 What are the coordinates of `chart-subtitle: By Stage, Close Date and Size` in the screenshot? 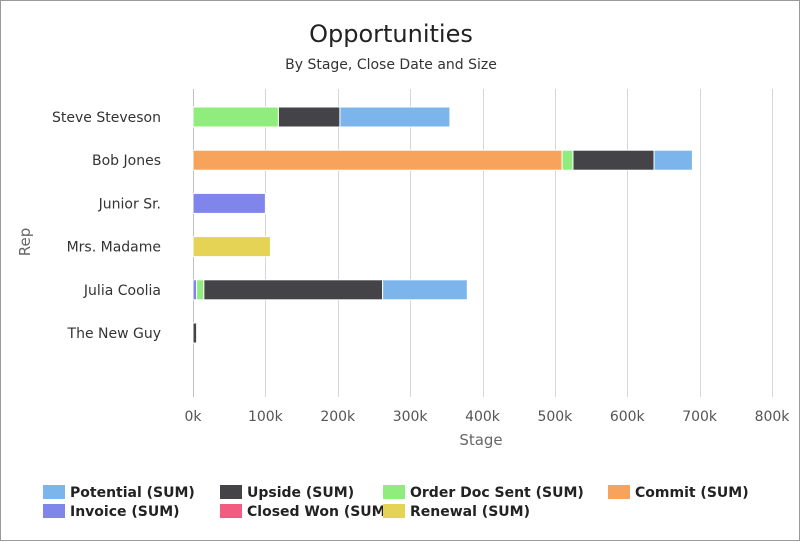 It's located at (391, 65).